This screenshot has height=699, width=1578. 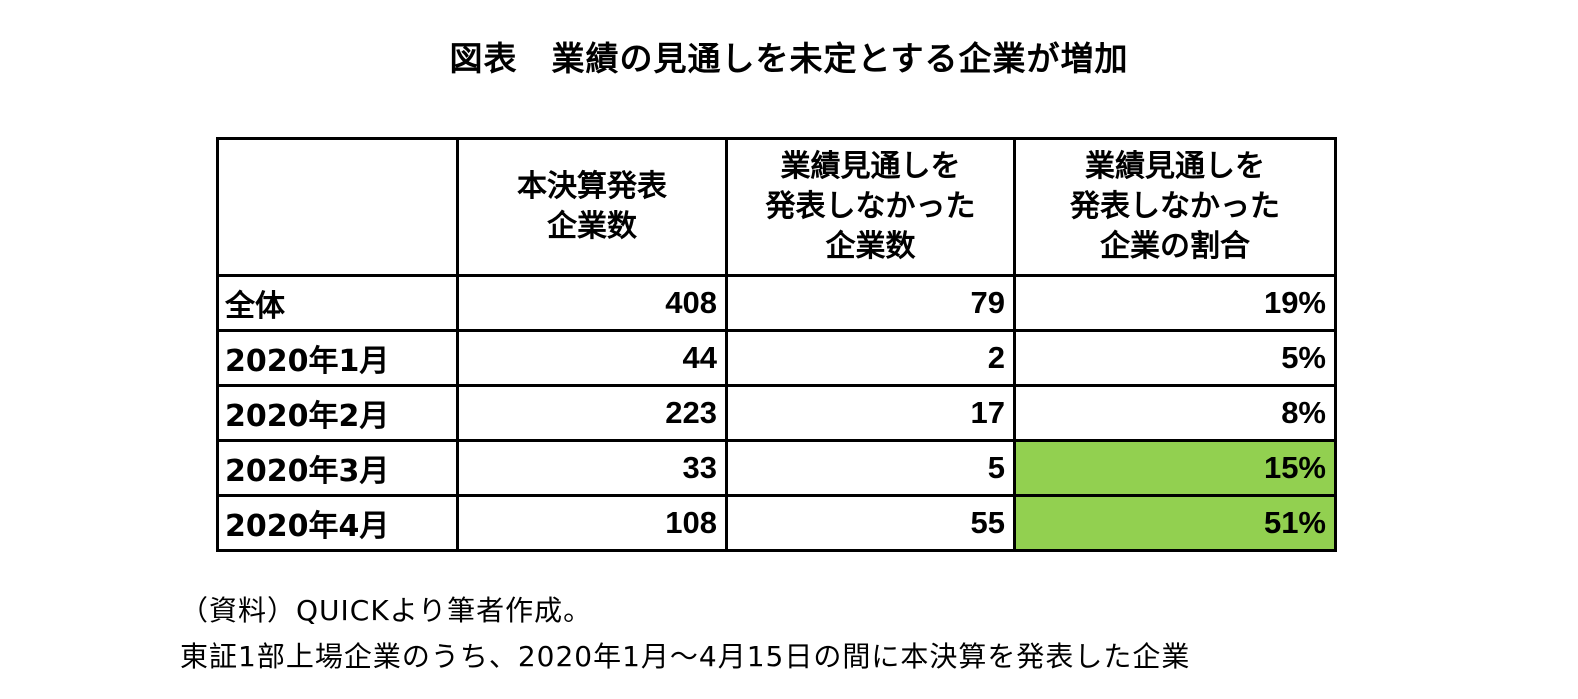 I want to click on header-no-forecast-line: 発表しなかった, so click(x=870, y=206).